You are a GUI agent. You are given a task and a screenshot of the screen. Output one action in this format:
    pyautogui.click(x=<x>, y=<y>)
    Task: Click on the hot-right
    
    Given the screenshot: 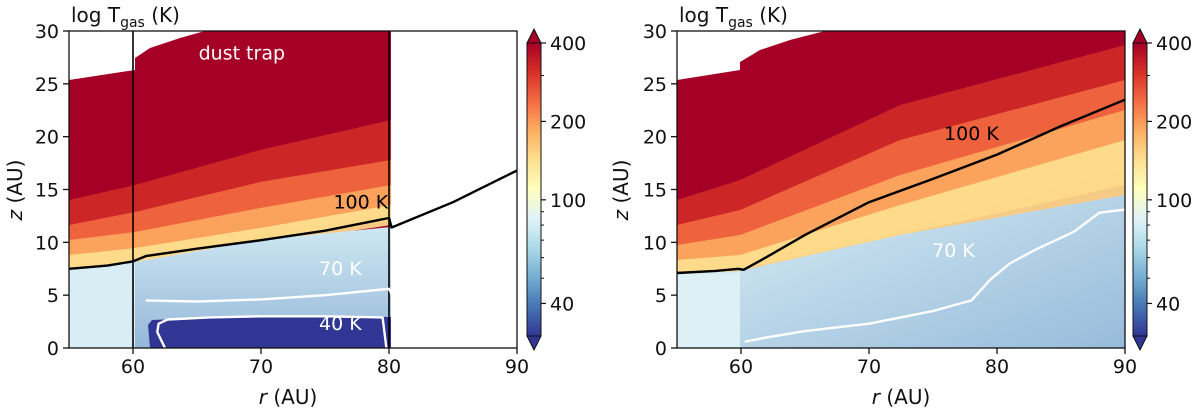 What is the action you would take?
    pyautogui.click(x=454, y=98)
    